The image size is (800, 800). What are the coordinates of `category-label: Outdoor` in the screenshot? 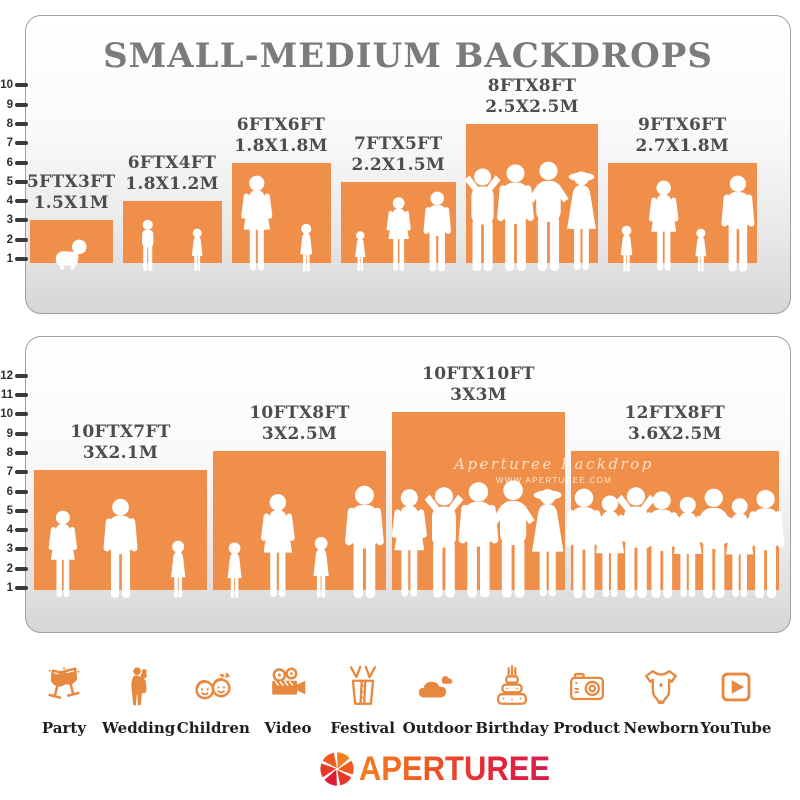 It's located at (437, 728).